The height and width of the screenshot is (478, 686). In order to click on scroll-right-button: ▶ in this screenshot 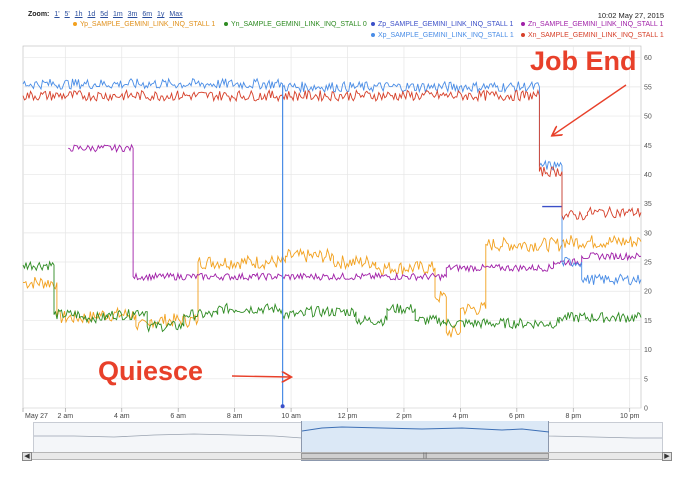, I will do `click(667, 456)`.